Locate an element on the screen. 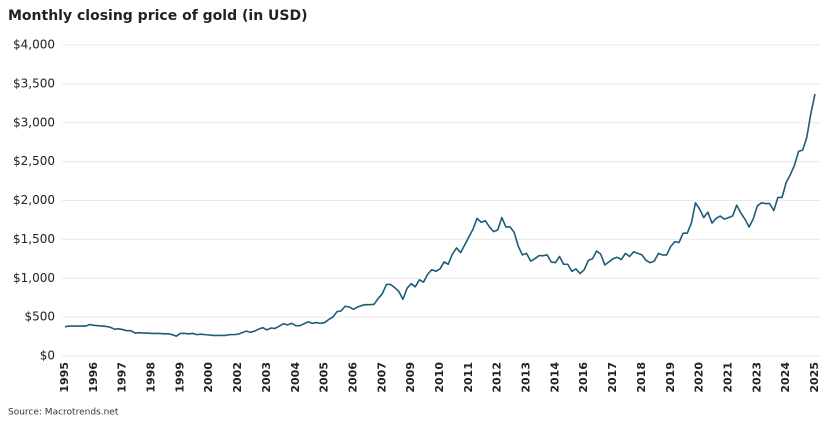 Image resolution: width=830 pixels, height=423 pixels. x-tick-label: 2013 is located at coordinates (526, 377).